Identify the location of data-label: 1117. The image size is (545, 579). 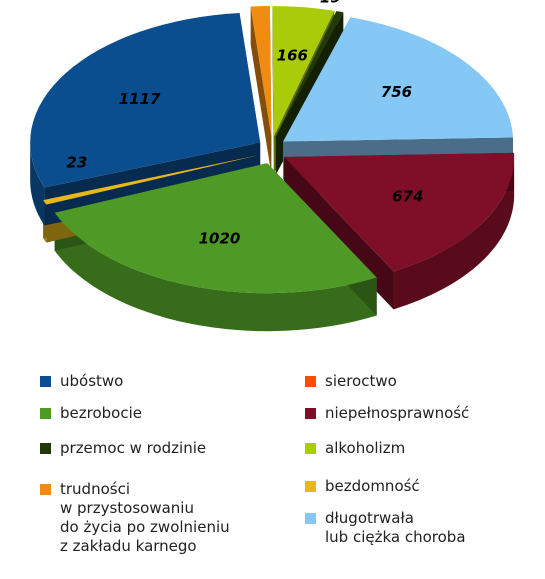
(140, 99).